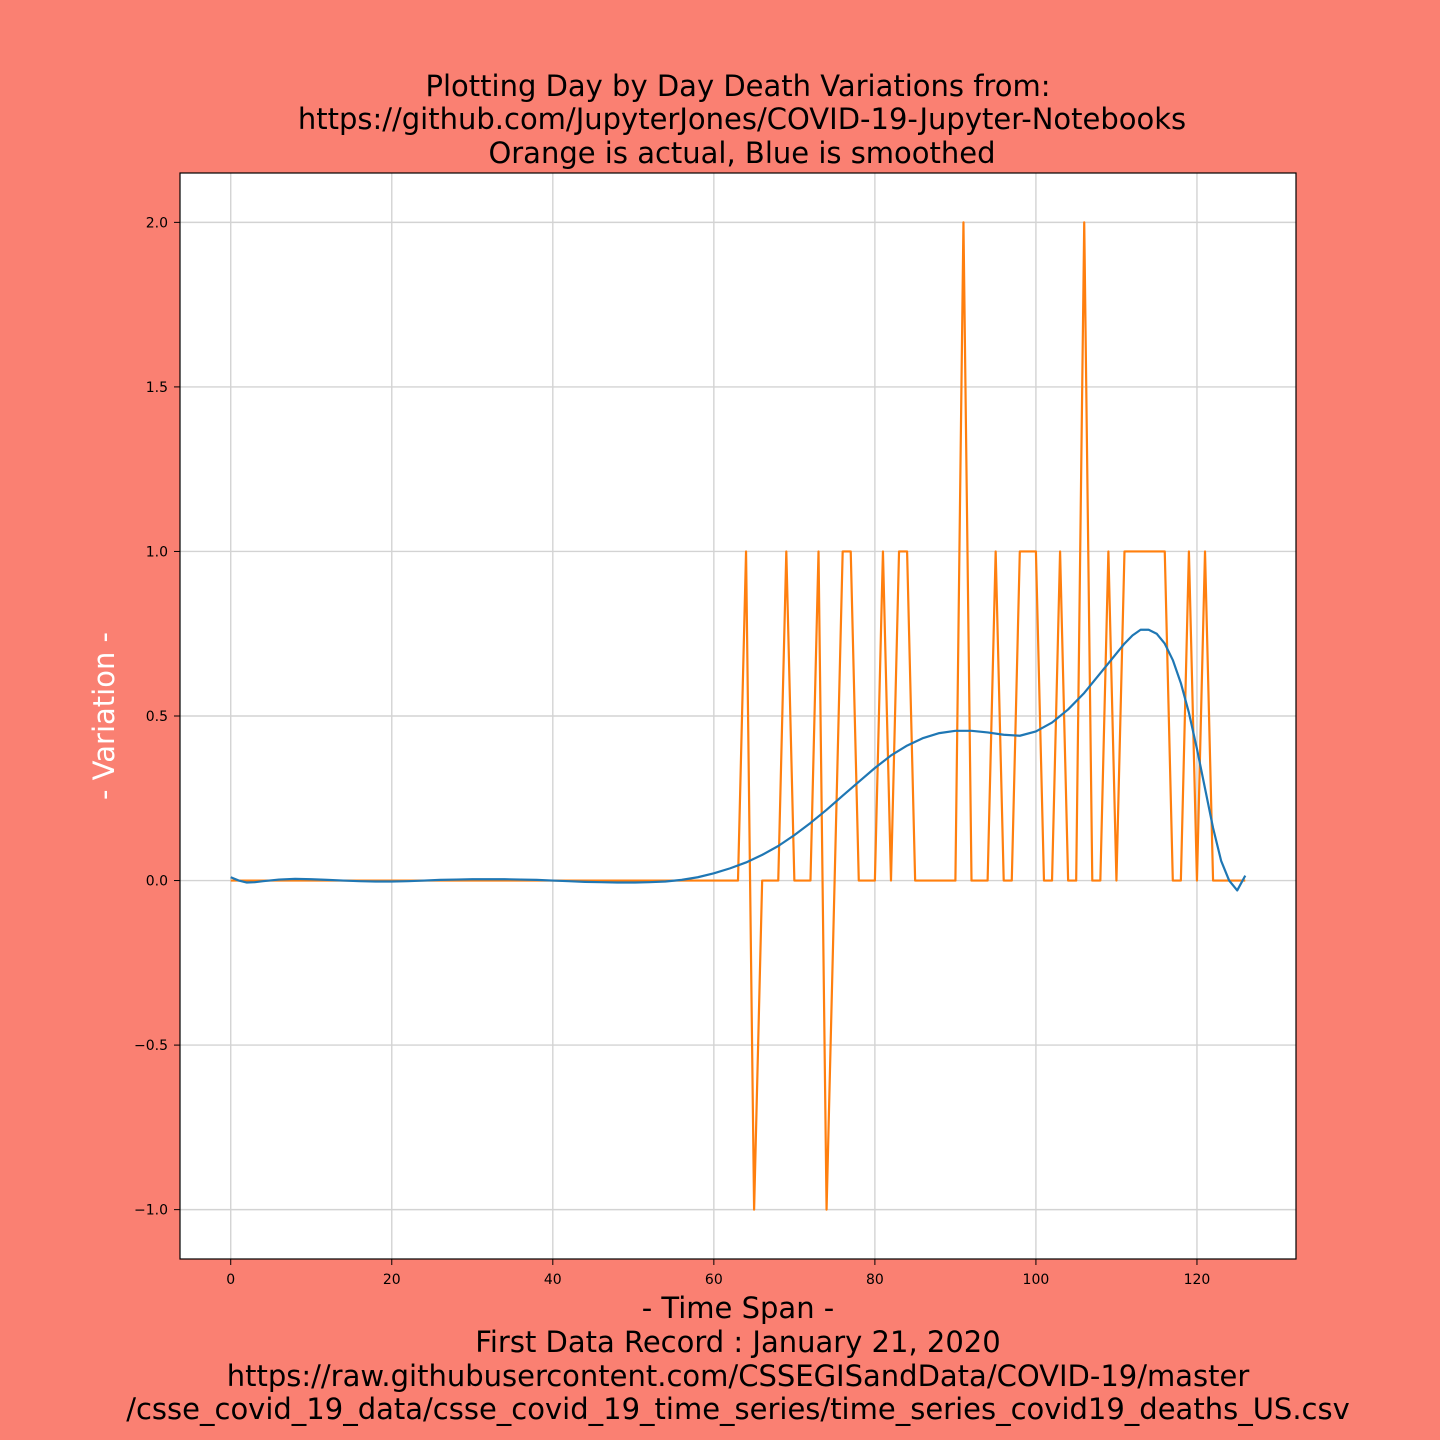 Image resolution: width=1440 pixels, height=1440 pixels. What do you see at coordinates (157, 223) in the screenshot?
I see `y-tick-label: 2.0` at bounding box center [157, 223].